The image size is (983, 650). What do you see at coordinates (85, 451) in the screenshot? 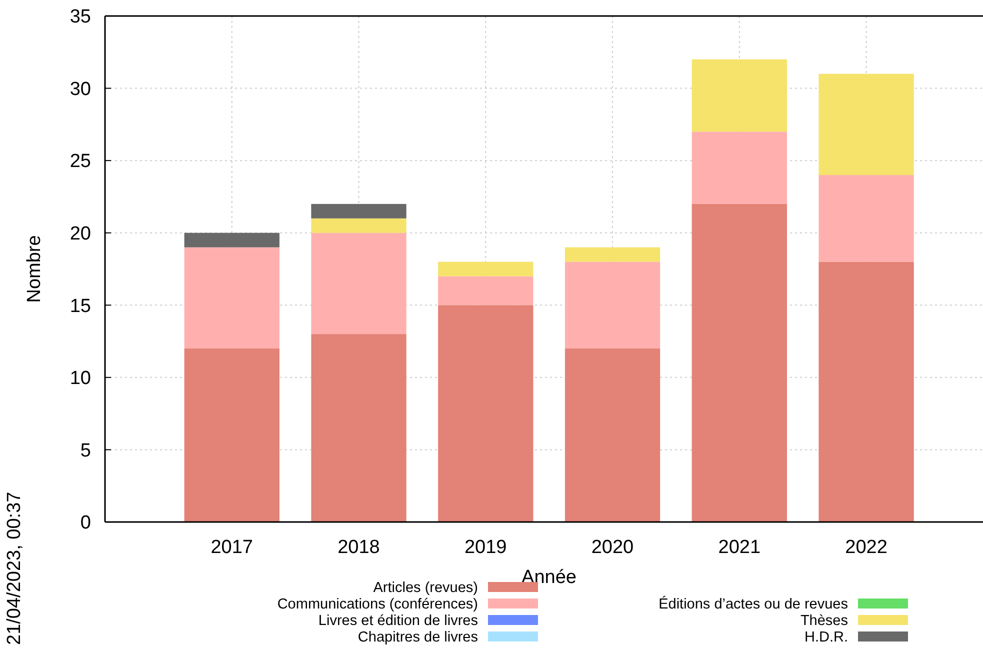
I see `y-tick-label: 5` at bounding box center [85, 451].